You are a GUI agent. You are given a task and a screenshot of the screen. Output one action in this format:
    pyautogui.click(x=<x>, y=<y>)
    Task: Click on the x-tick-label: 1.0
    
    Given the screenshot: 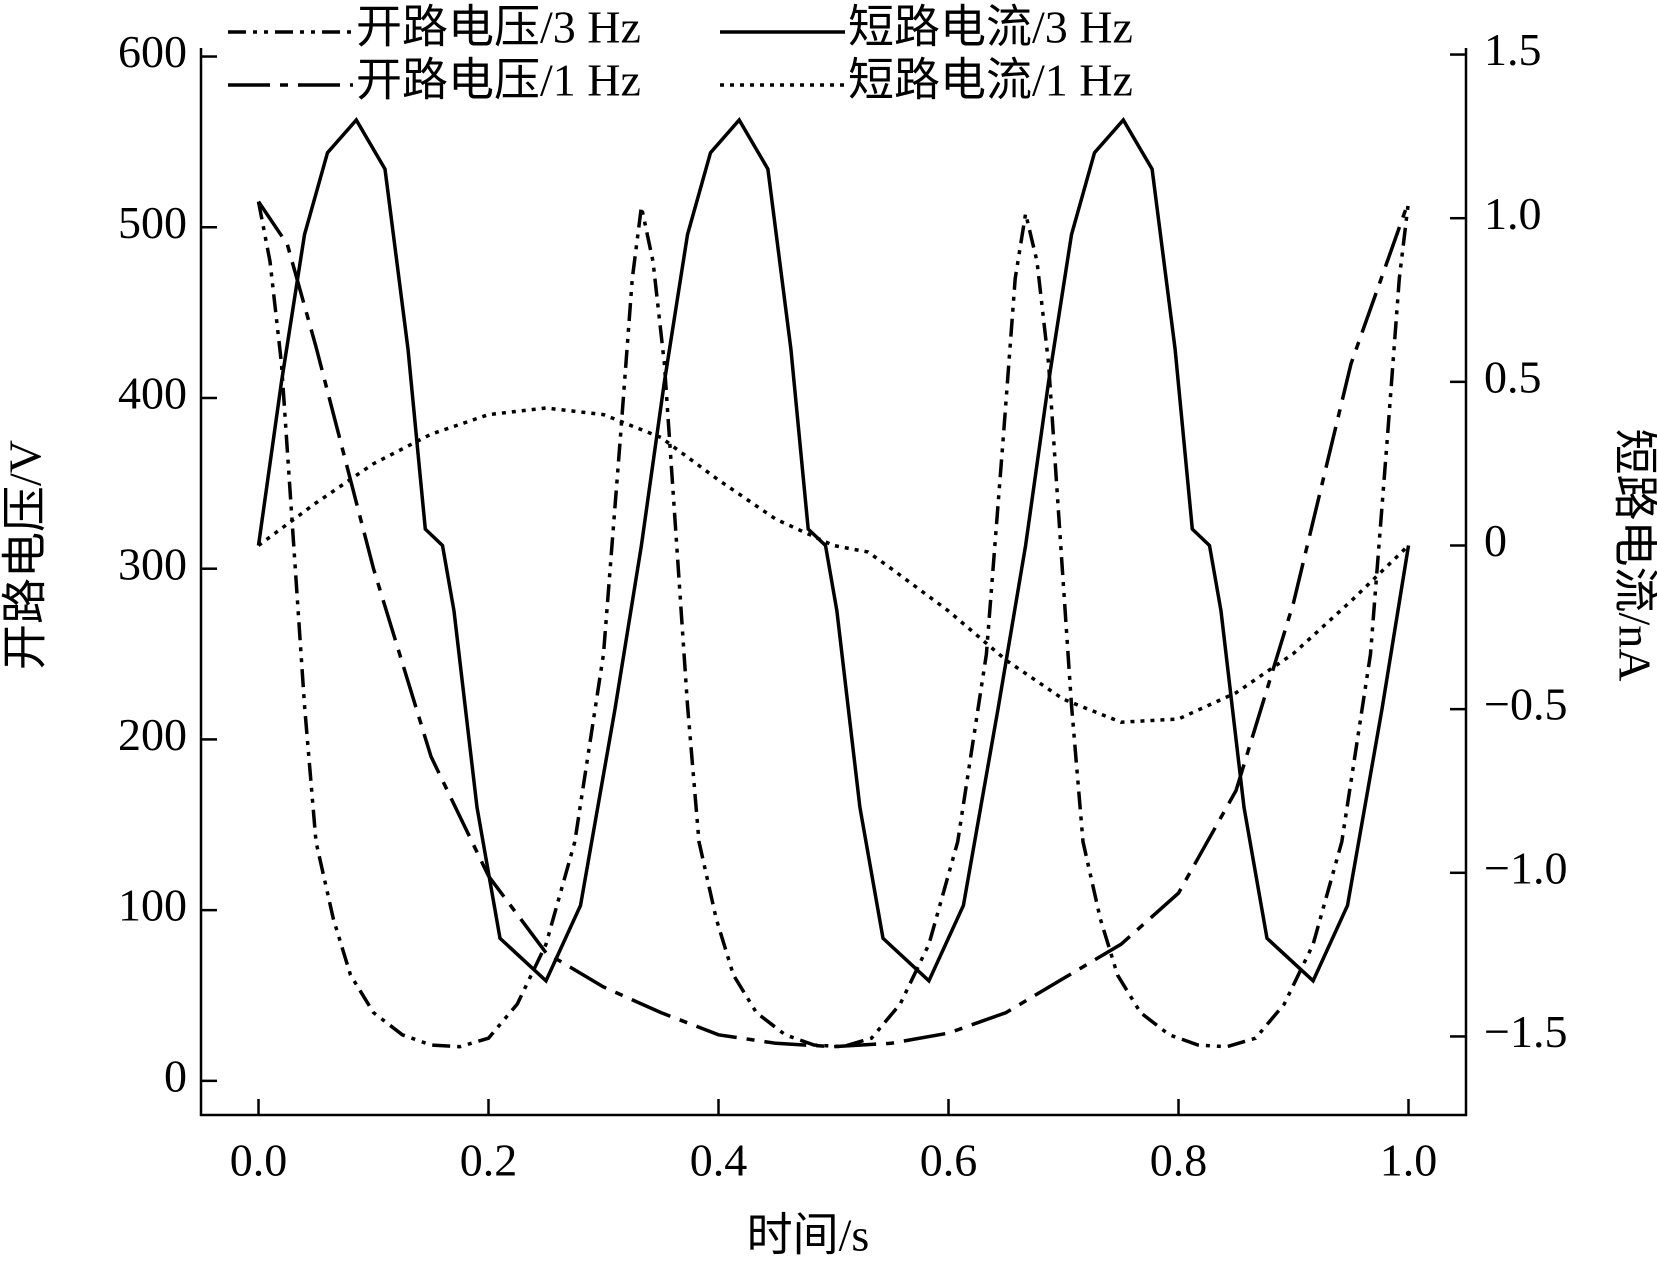 What is the action you would take?
    pyautogui.click(x=1409, y=1160)
    